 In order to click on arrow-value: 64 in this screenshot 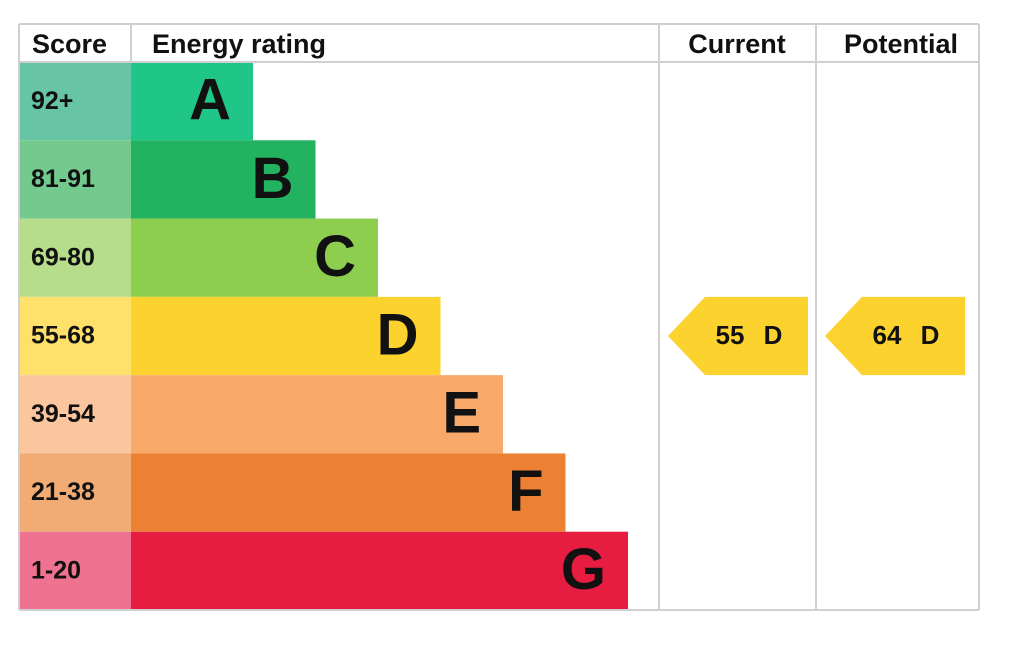, I will do `click(887, 335)`.